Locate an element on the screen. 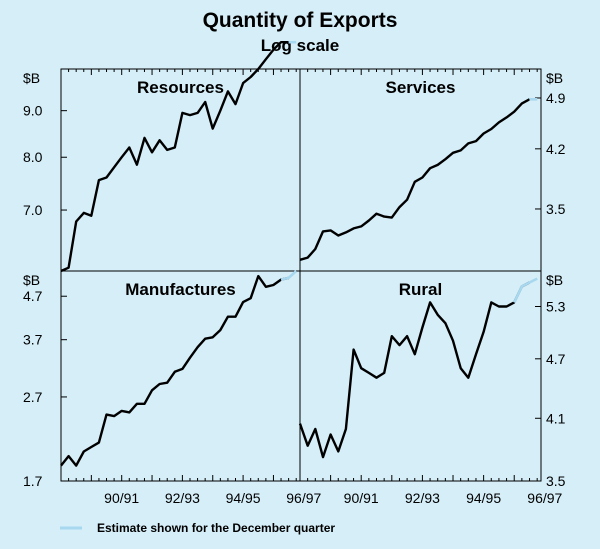  y-tick-label-rural: 4.7 is located at coordinates (556, 359).